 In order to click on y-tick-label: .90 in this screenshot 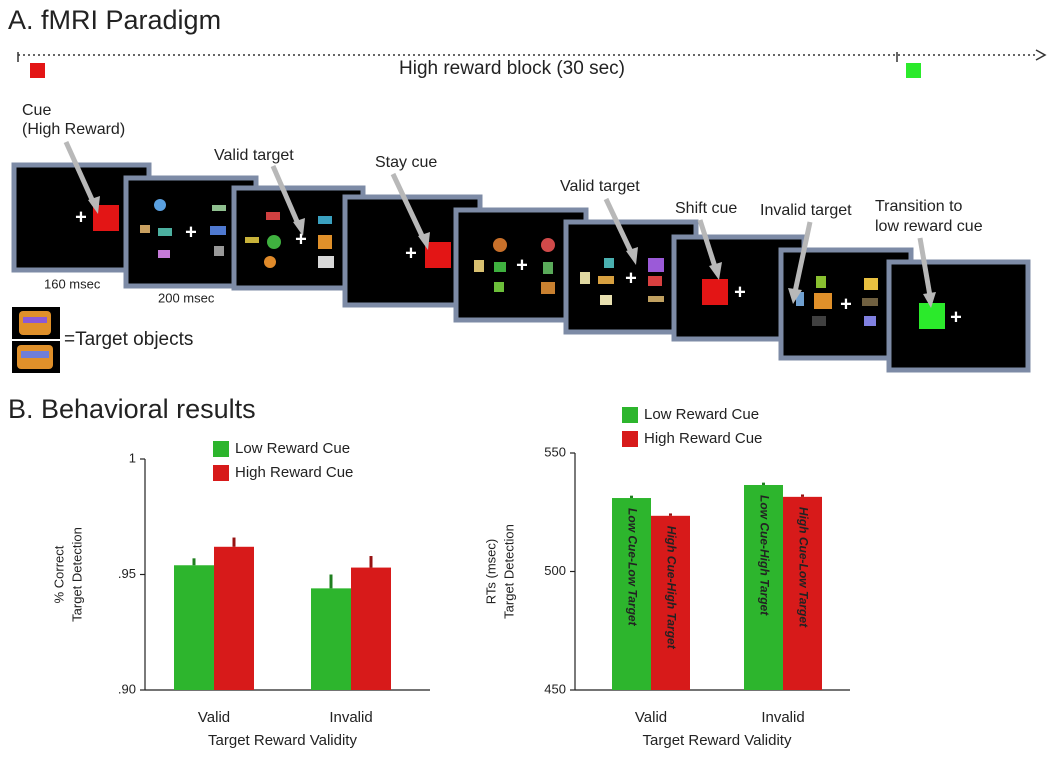, I will do `click(127, 688)`.